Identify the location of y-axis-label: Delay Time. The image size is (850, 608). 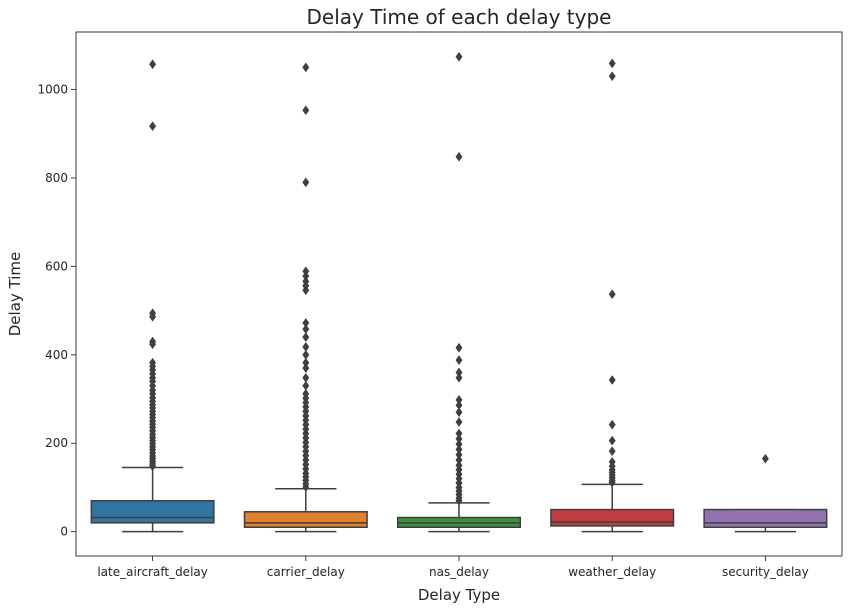
(15, 294).